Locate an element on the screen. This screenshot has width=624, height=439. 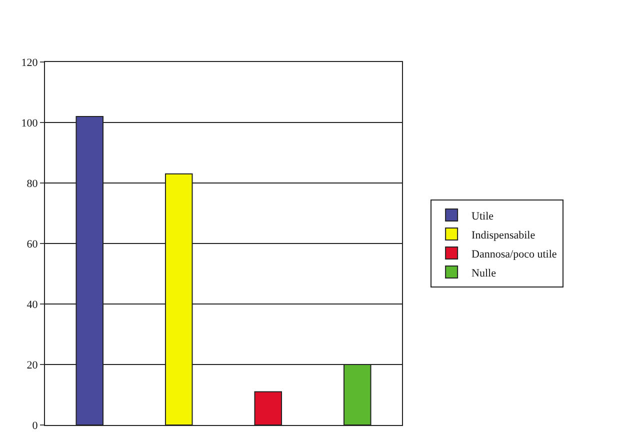
y-tick-label: 80 is located at coordinates (32, 184).